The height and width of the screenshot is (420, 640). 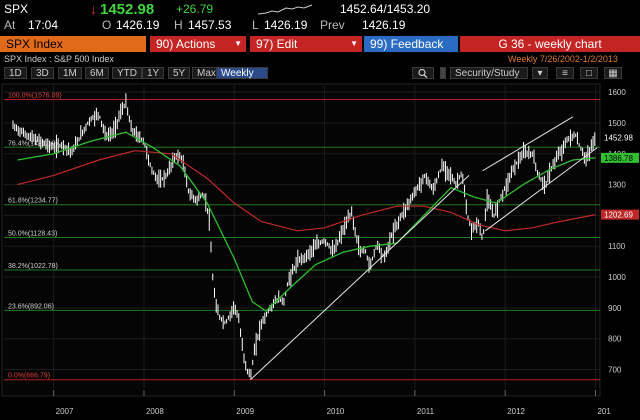 What do you see at coordinates (31, 306) in the screenshot?
I see `fibonacci-label: 23.6%(892.06)` at bounding box center [31, 306].